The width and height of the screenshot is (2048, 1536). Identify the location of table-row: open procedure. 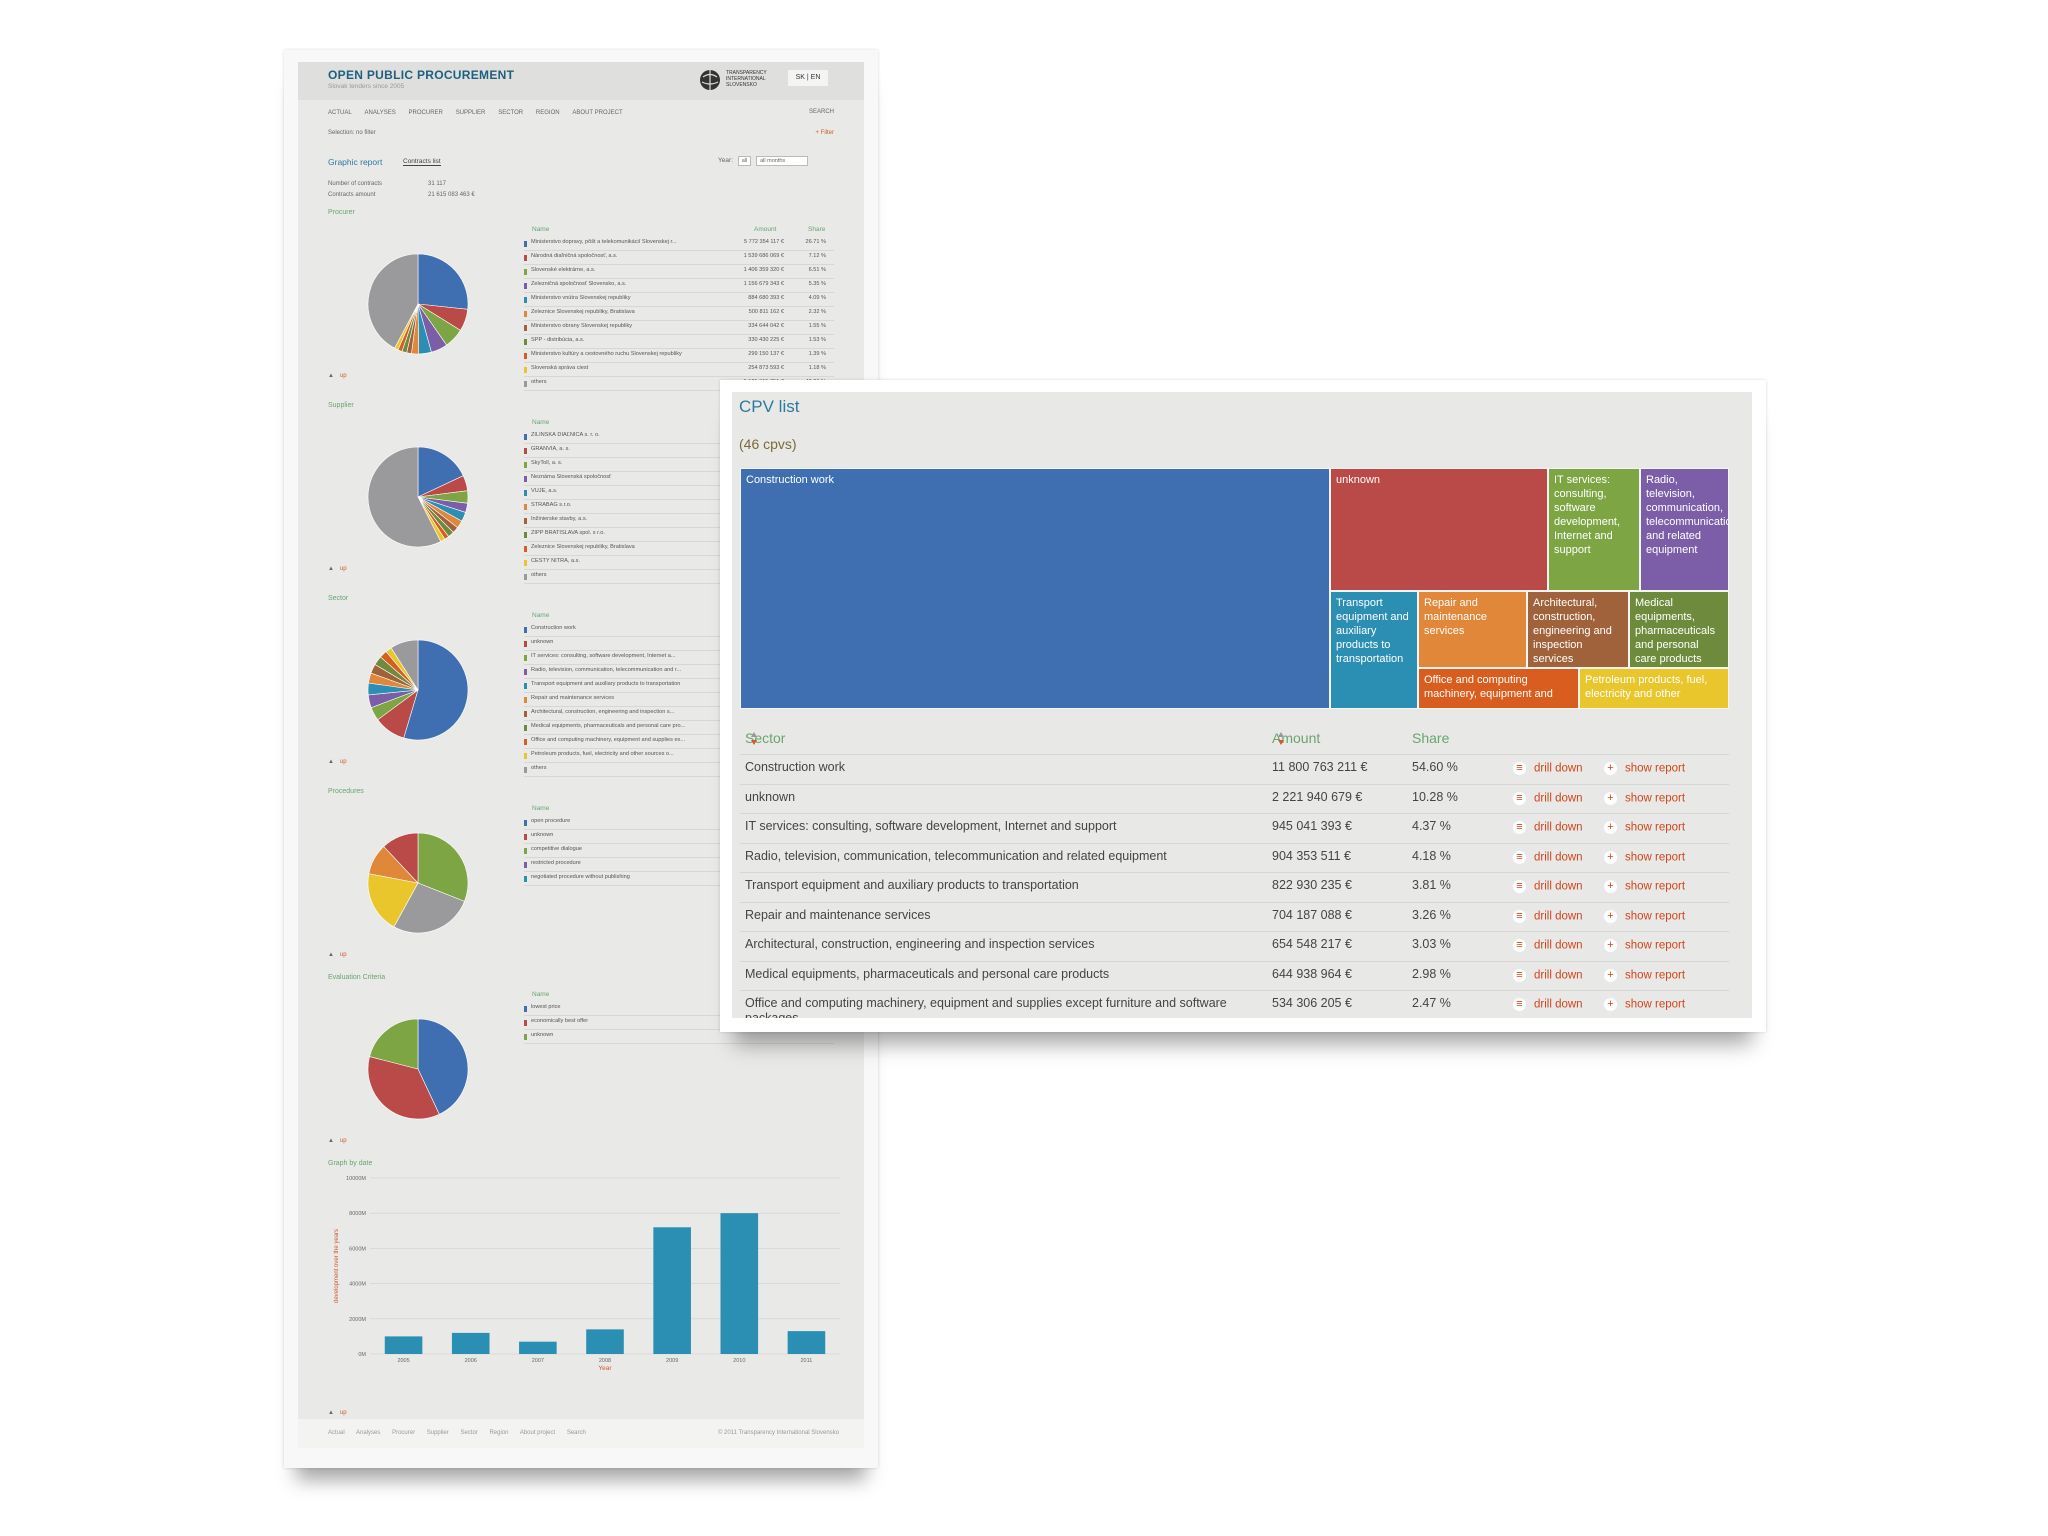
(679, 823).